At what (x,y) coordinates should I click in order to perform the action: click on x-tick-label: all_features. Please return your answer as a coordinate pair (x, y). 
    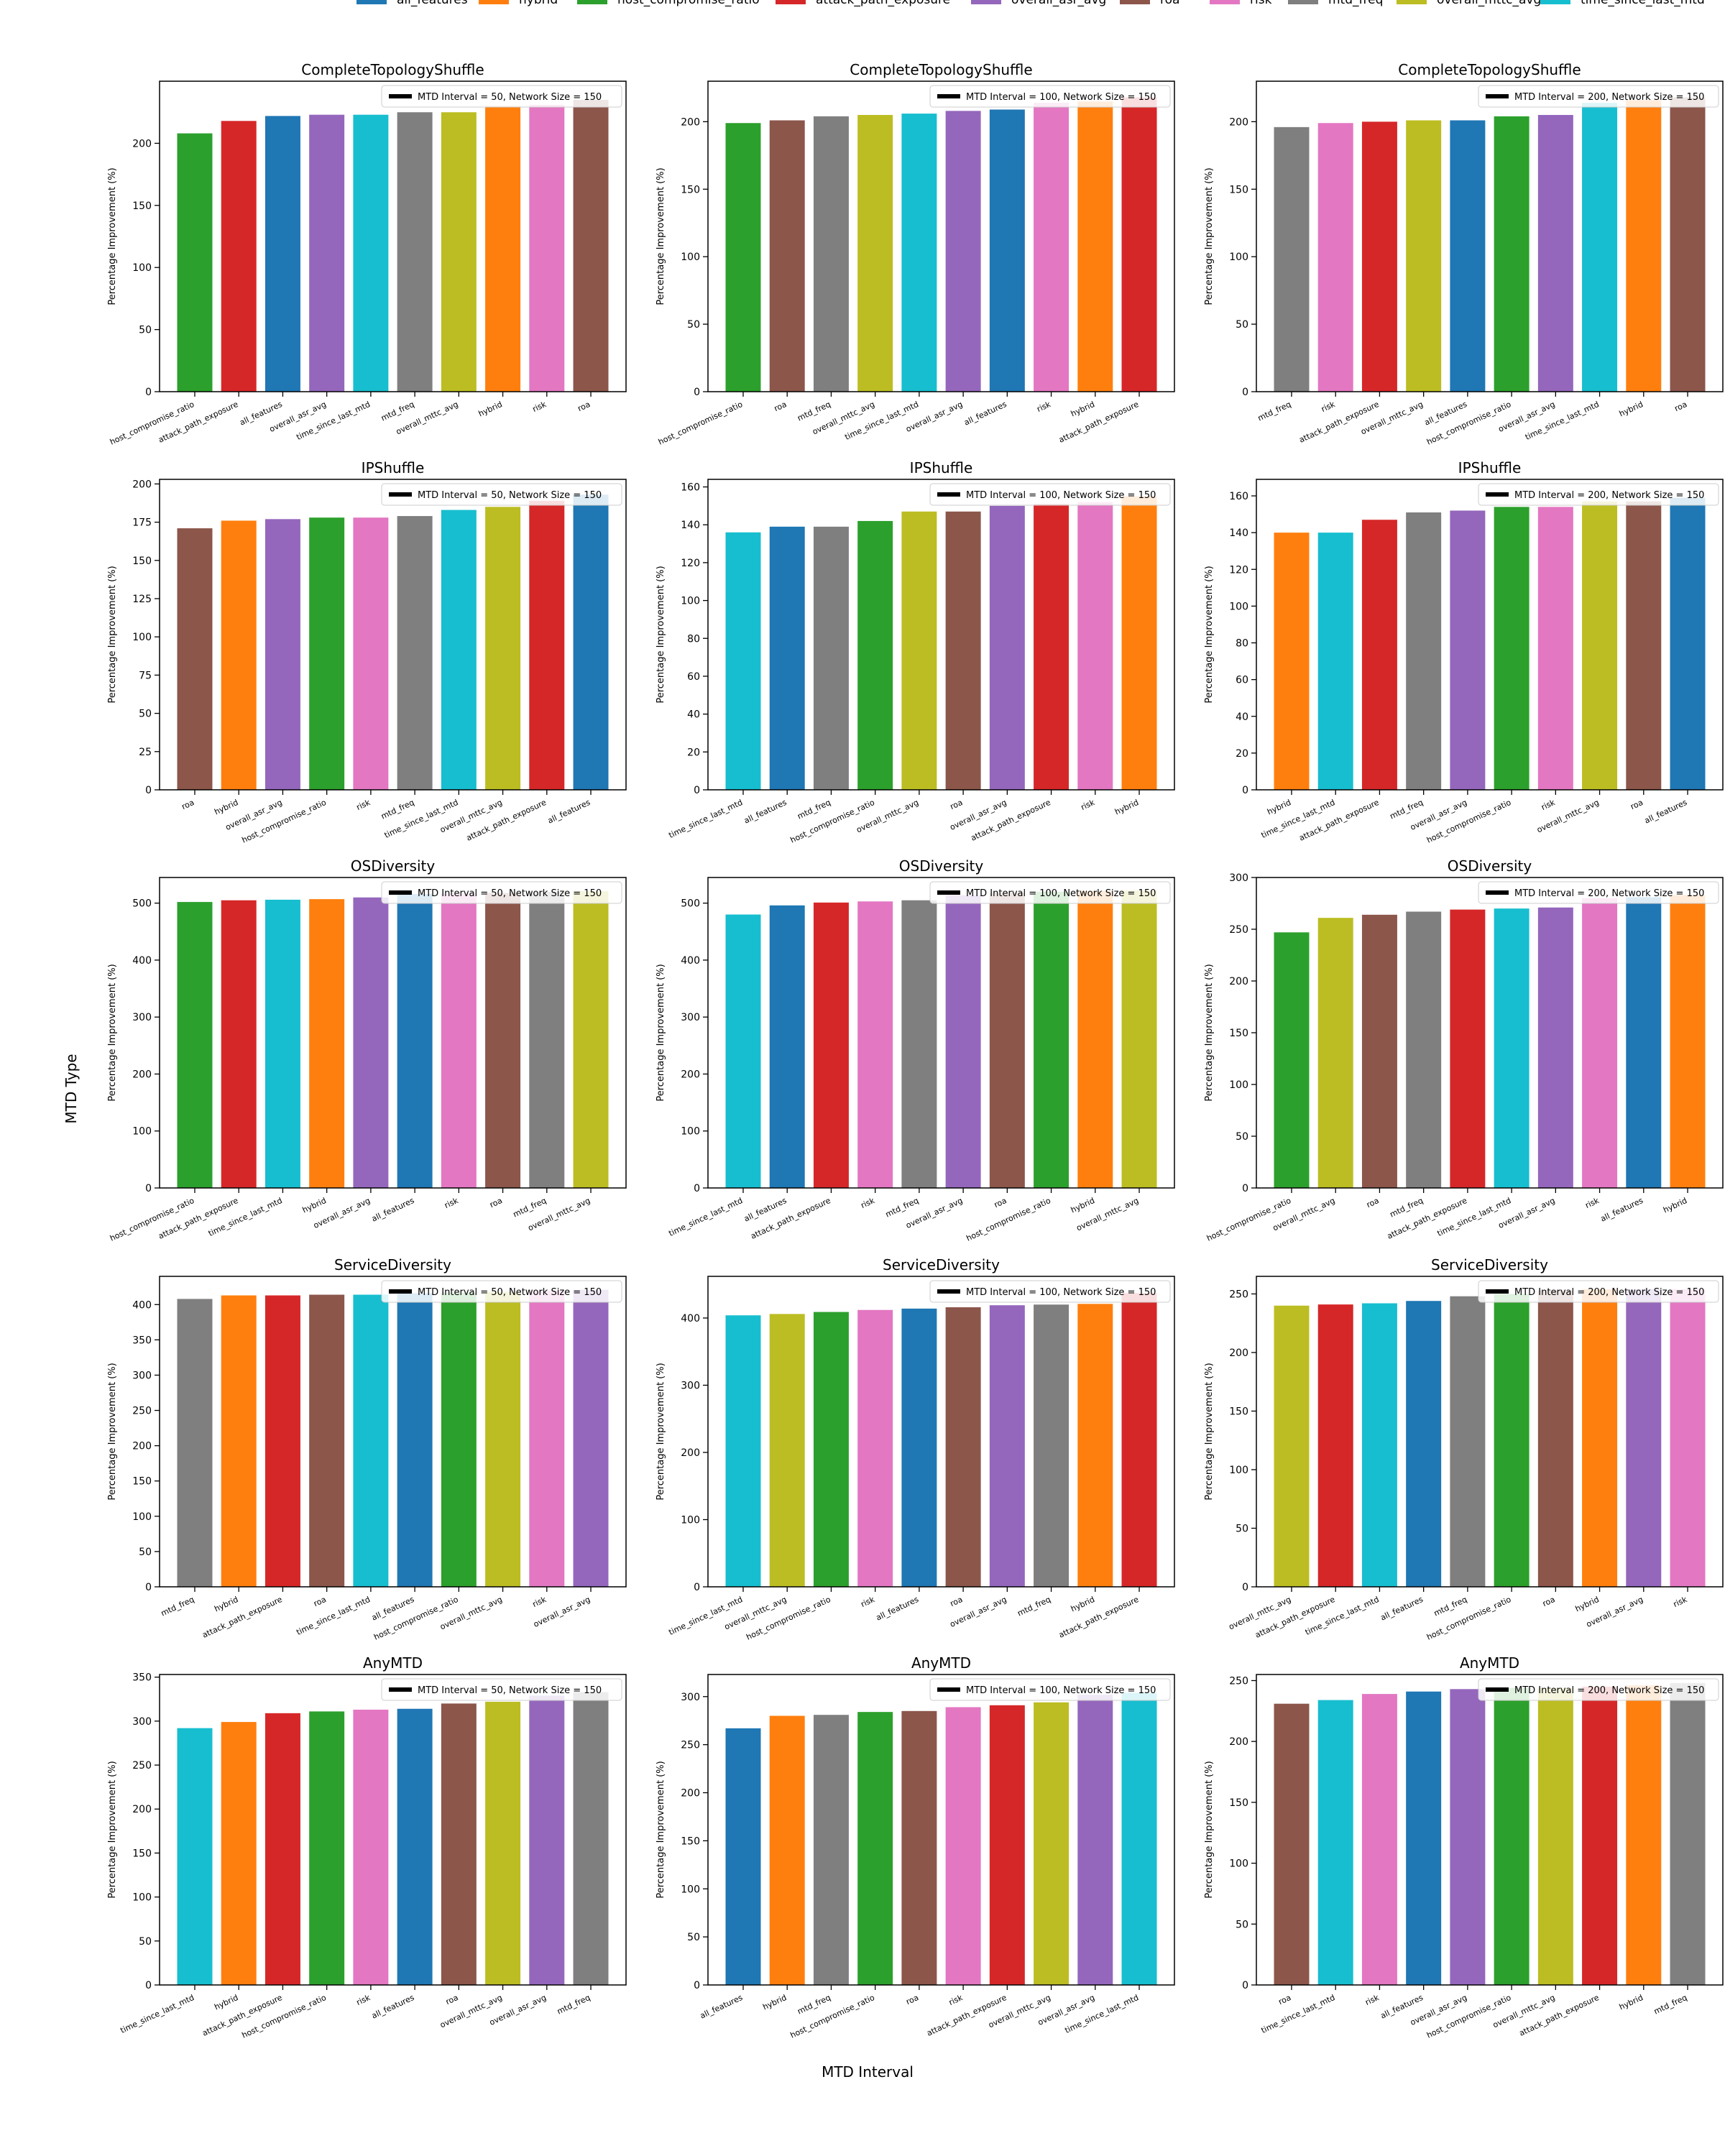
    Looking at the image, I should click on (765, 812).